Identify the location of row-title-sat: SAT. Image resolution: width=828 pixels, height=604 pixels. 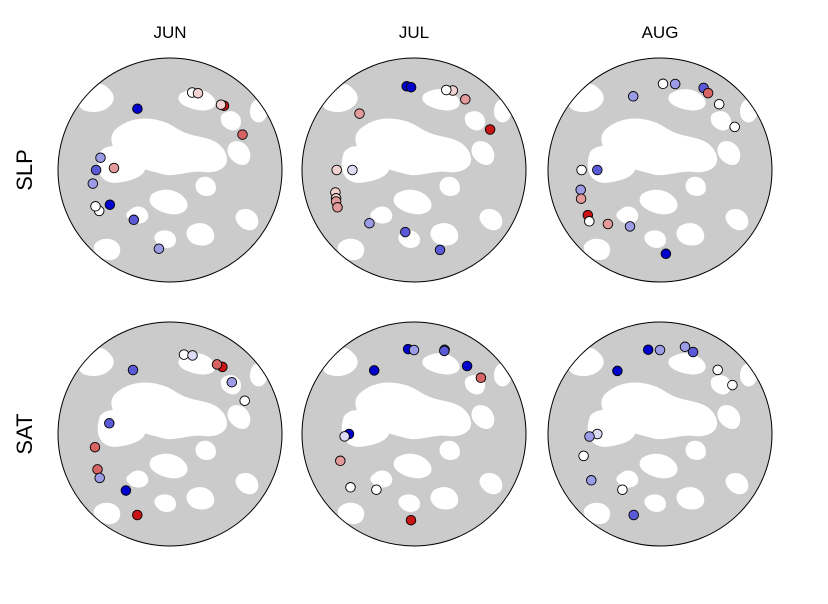
(24, 433).